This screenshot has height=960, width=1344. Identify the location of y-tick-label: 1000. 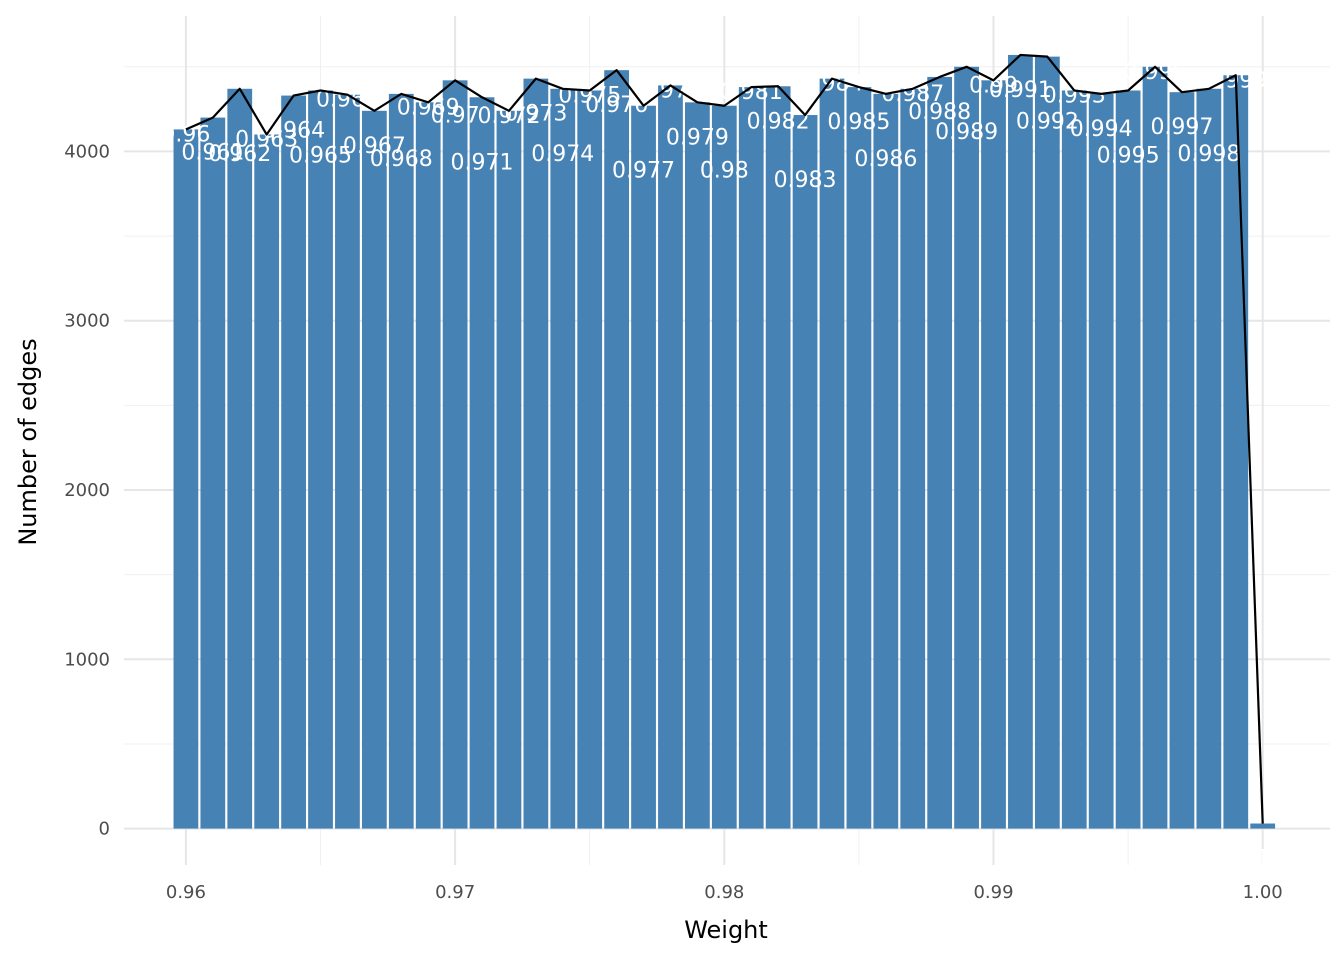
(87, 659).